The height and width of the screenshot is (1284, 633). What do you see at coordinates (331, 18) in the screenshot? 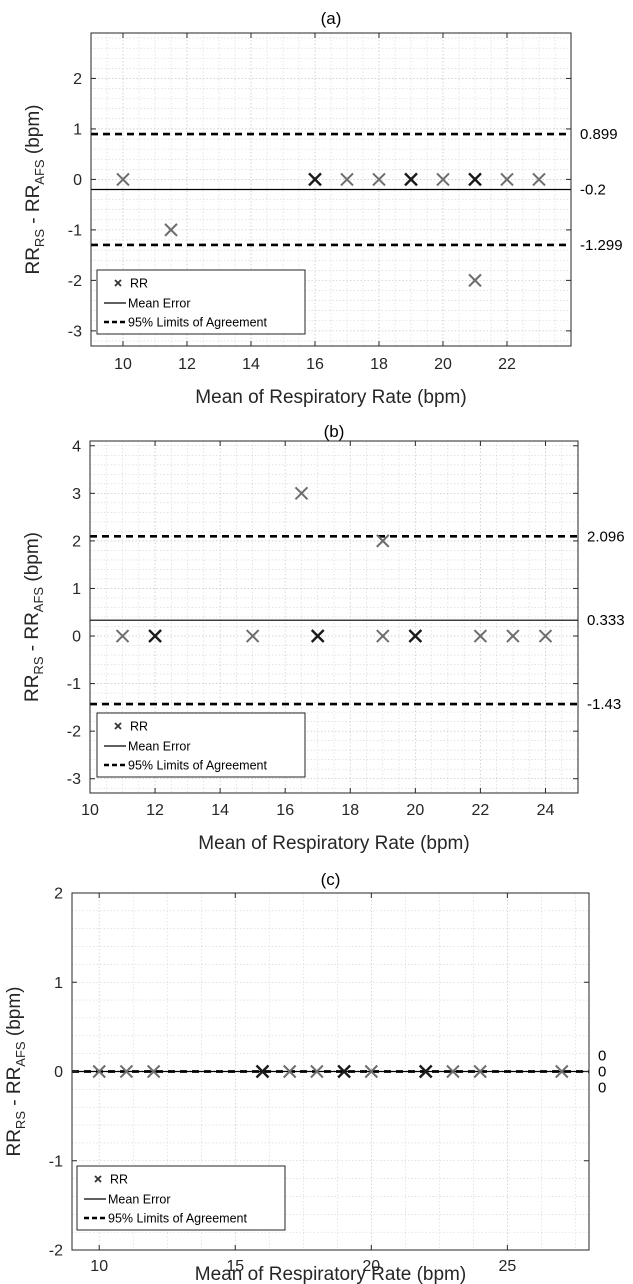
I see `panel-title: (a)` at bounding box center [331, 18].